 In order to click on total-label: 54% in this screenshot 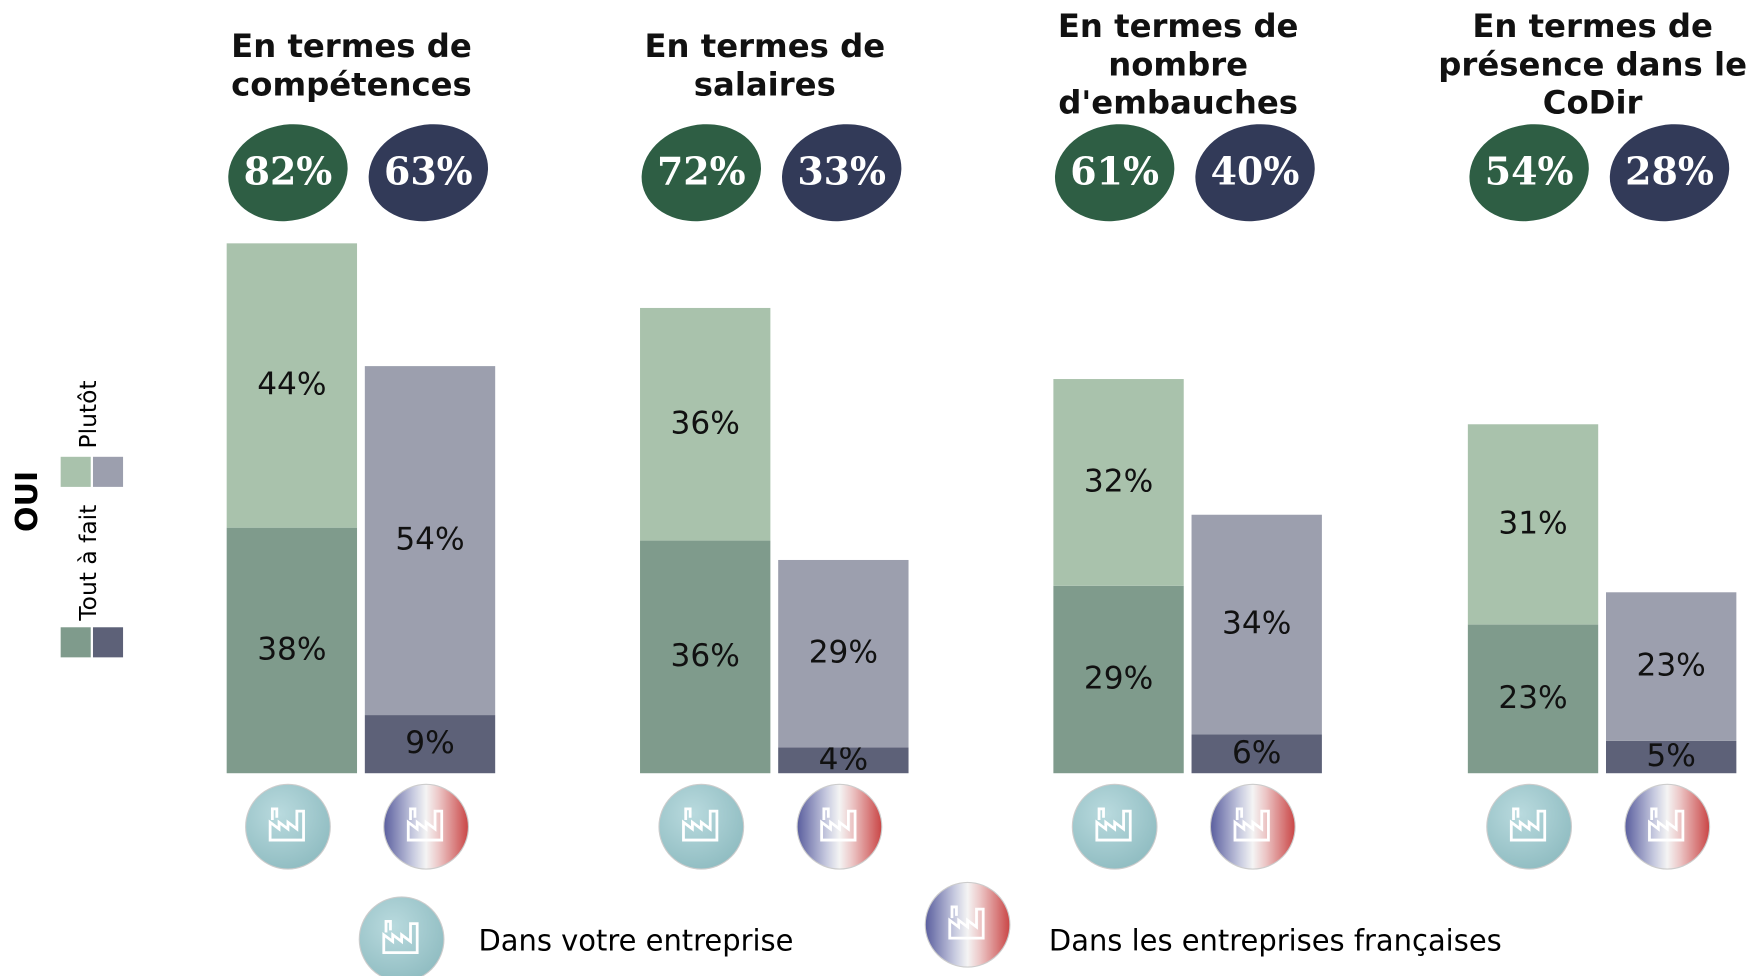, I will do `click(1529, 170)`.